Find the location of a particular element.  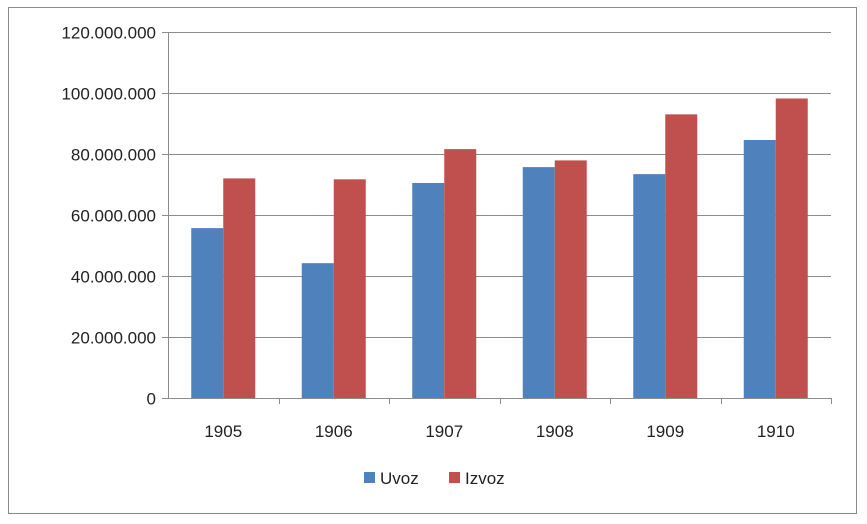

legend-label-izvoz: Izvoz is located at coordinates (485, 478).